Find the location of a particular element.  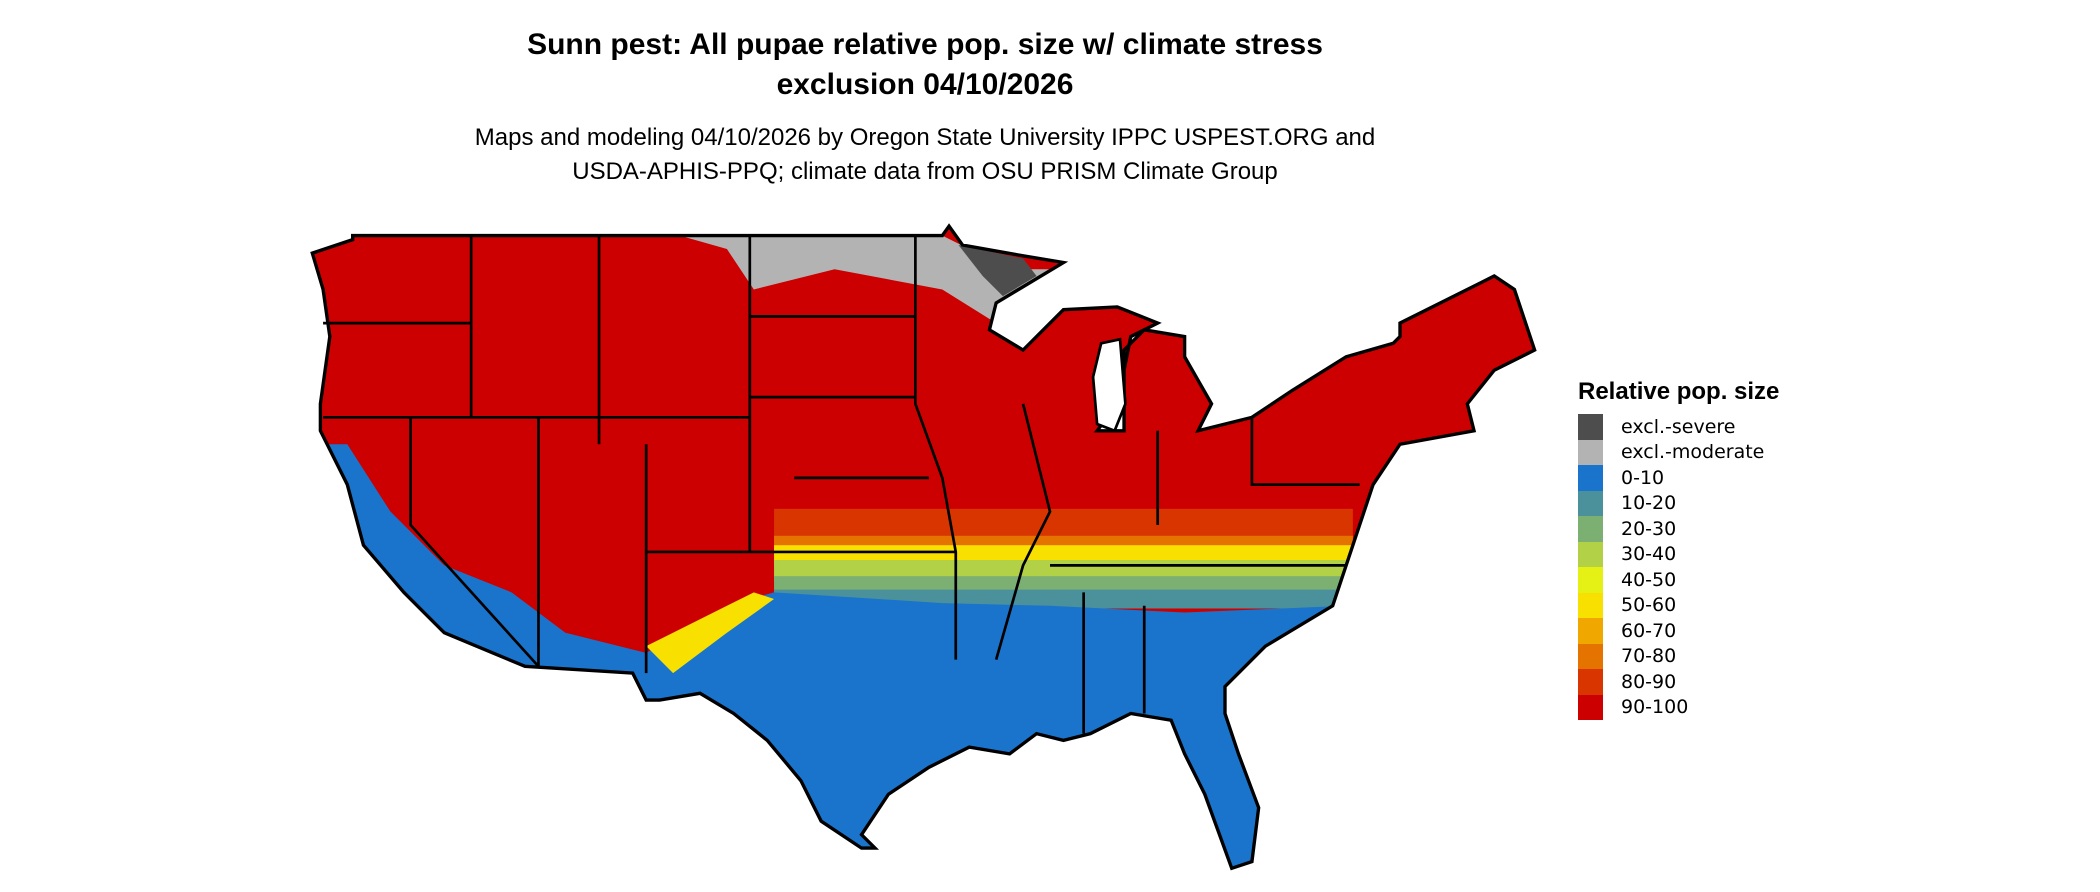

legend-label: 40-50 is located at coordinates (1649, 579).